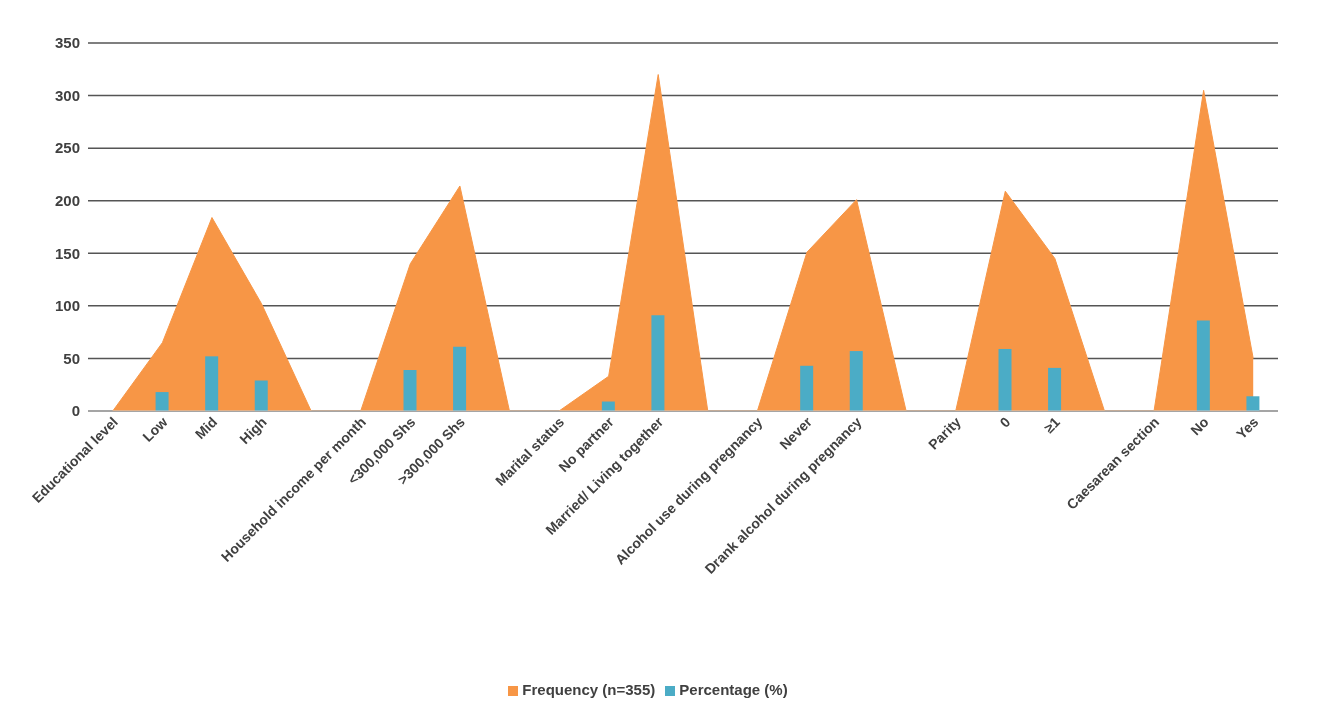  Describe the element at coordinates (67, 201) in the screenshot. I see `y-tick-label: 200` at that location.